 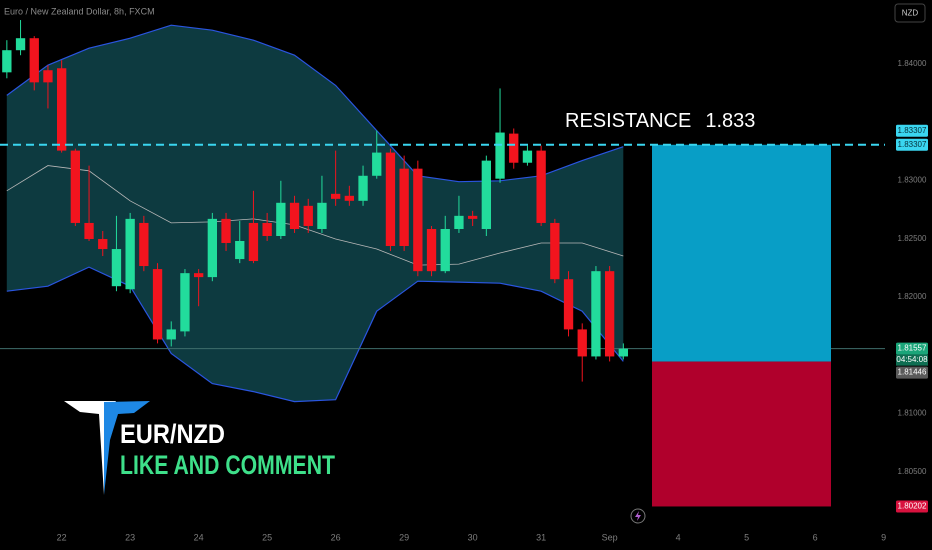 I want to click on countdown: 04:54:08, so click(x=912, y=359).